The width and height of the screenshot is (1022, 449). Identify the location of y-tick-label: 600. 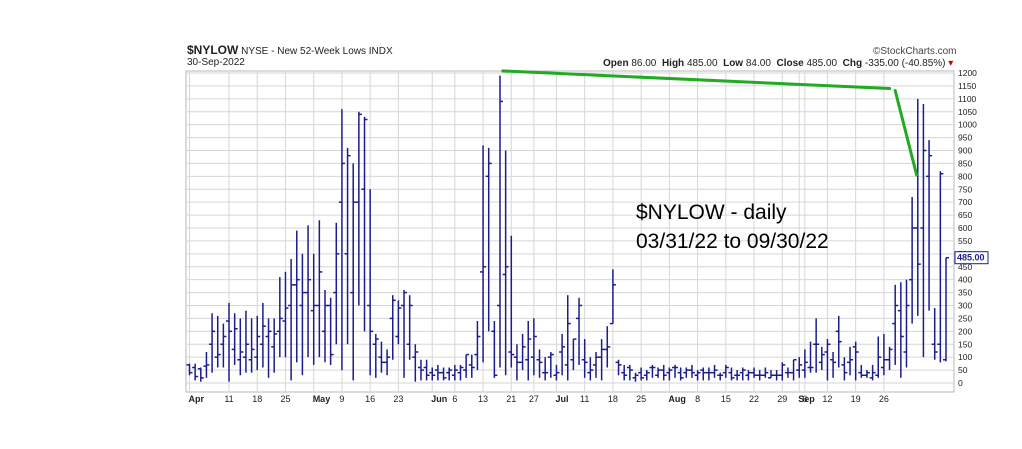
(965, 228).